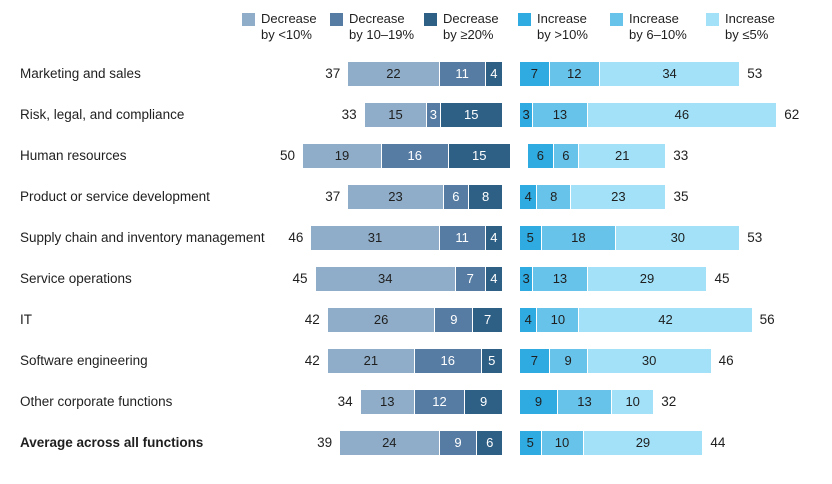 The image size is (832, 484). Describe the element at coordinates (333, 73) in the screenshot. I see `decrease-total: 37` at that location.